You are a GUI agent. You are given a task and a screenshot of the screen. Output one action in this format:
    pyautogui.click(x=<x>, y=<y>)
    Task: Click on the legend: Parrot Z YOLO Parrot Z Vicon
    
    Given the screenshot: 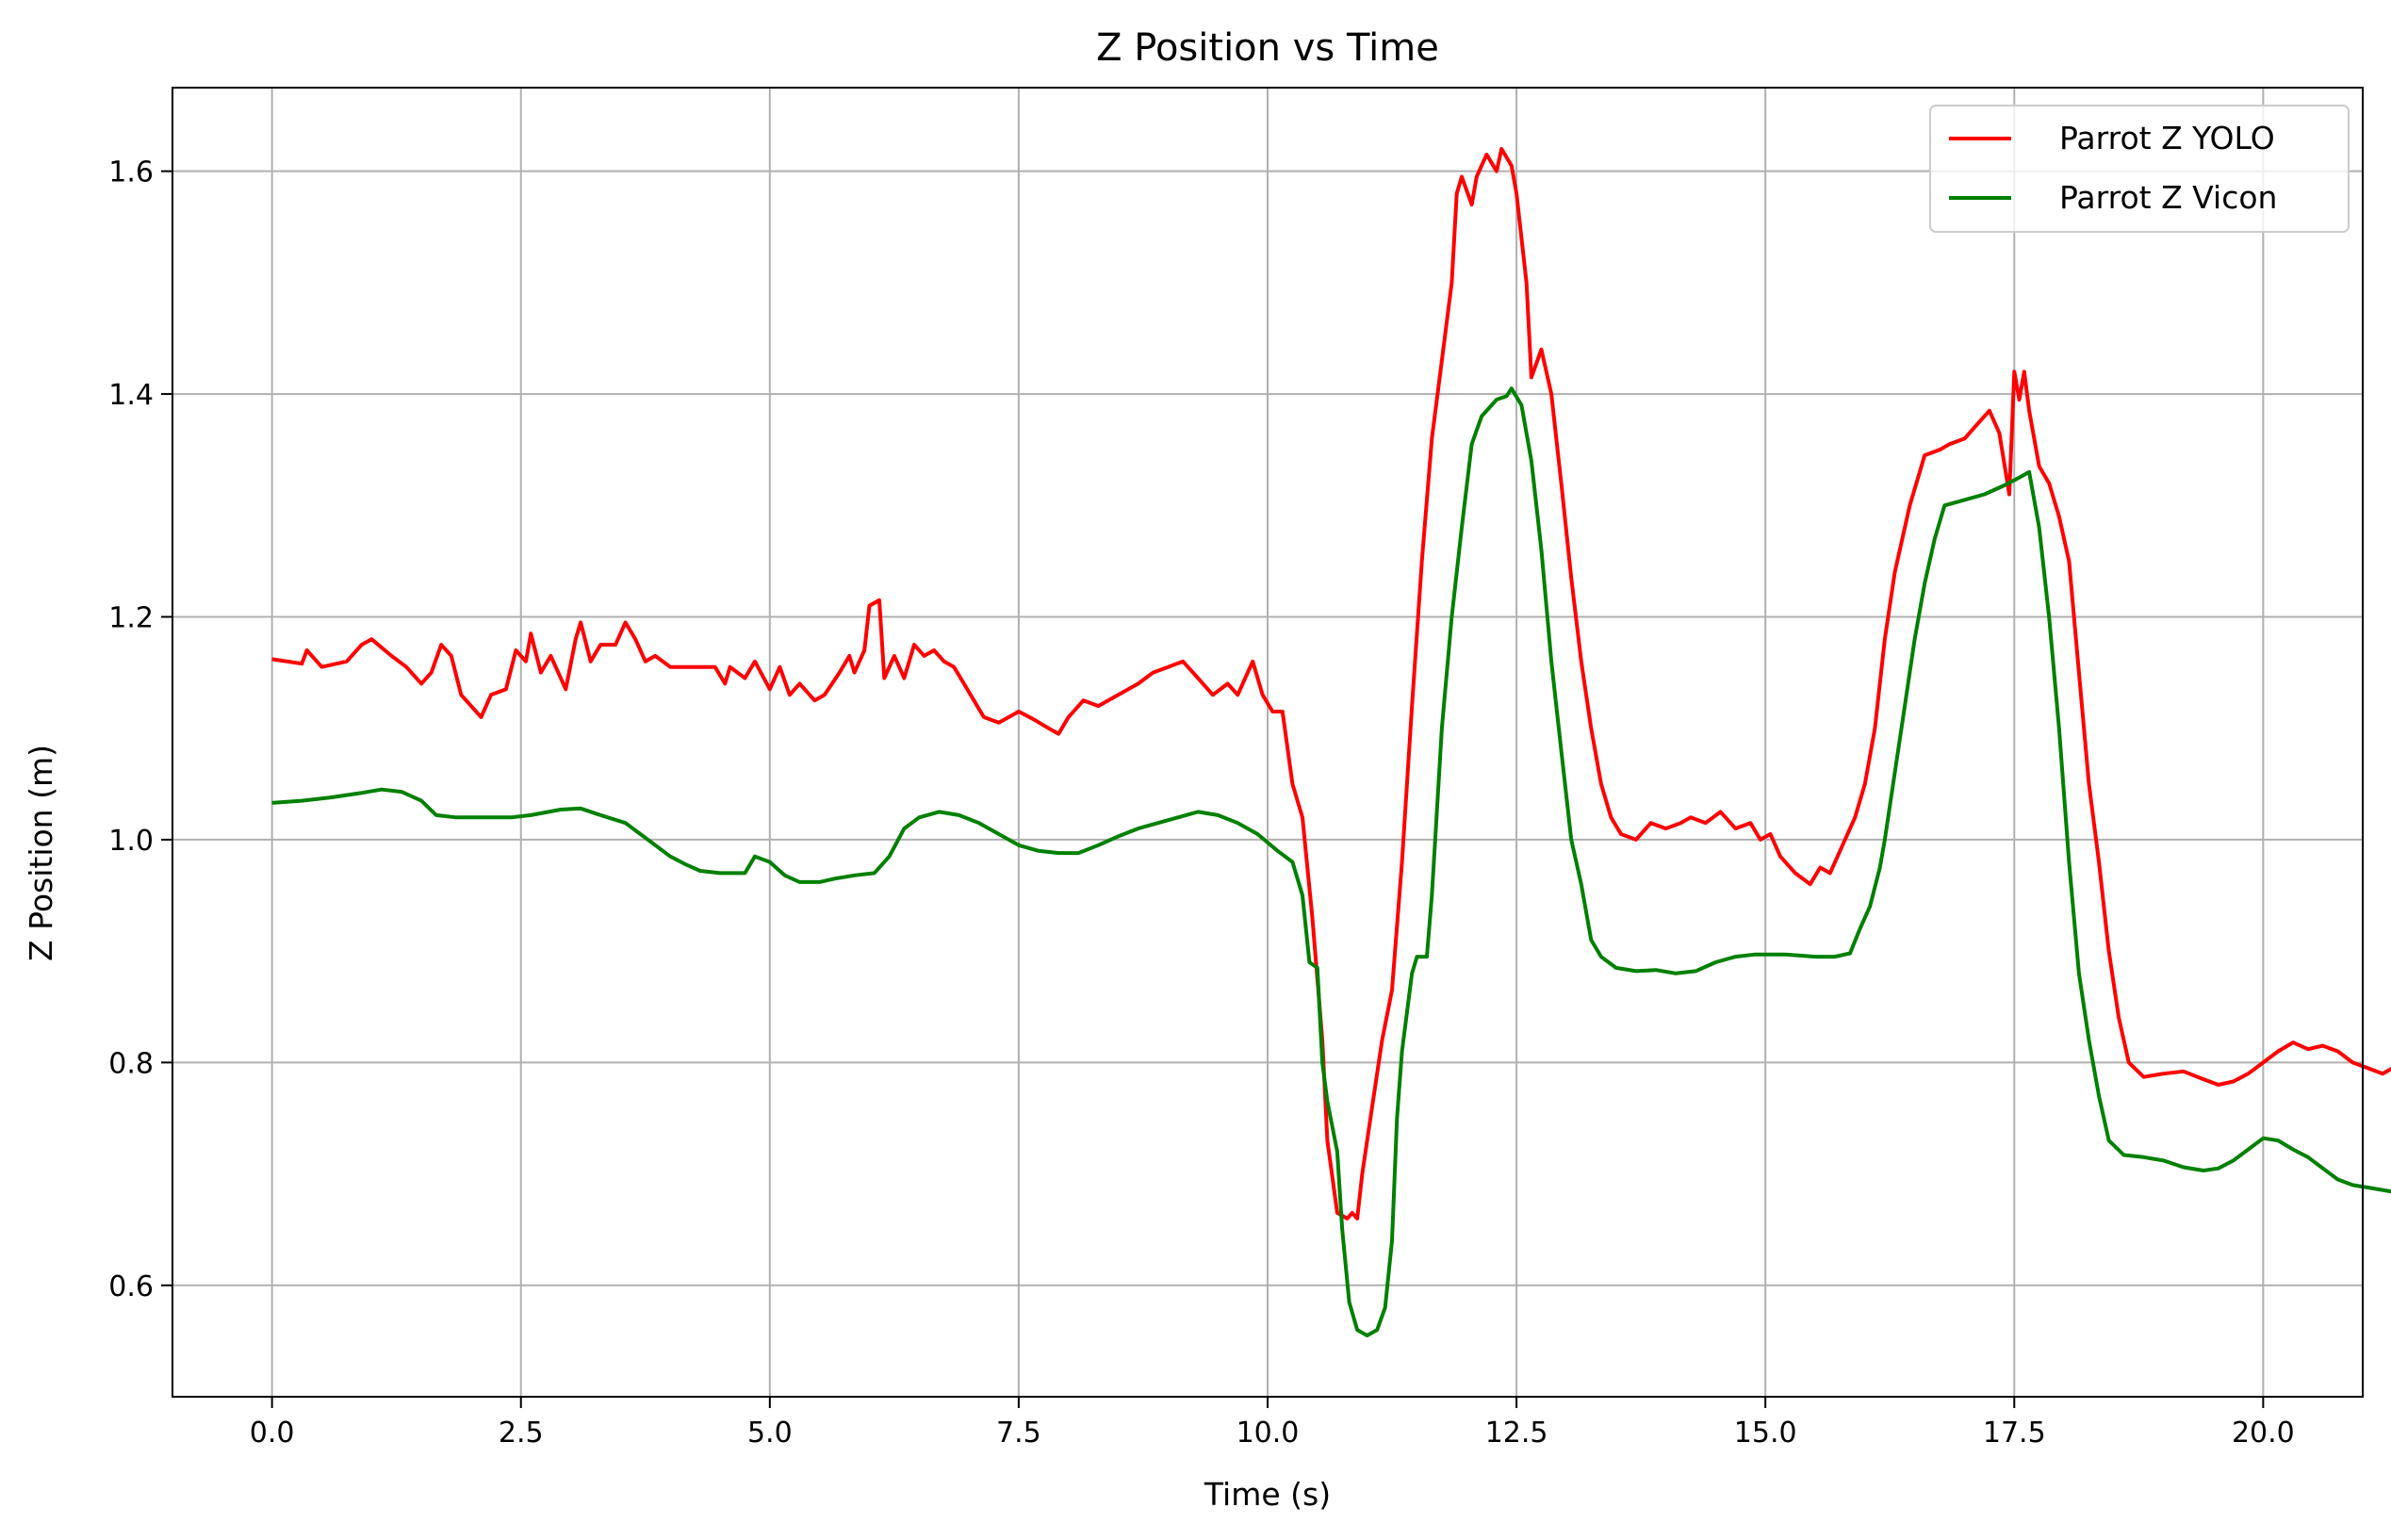 What is the action you would take?
    pyautogui.click(x=2139, y=169)
    